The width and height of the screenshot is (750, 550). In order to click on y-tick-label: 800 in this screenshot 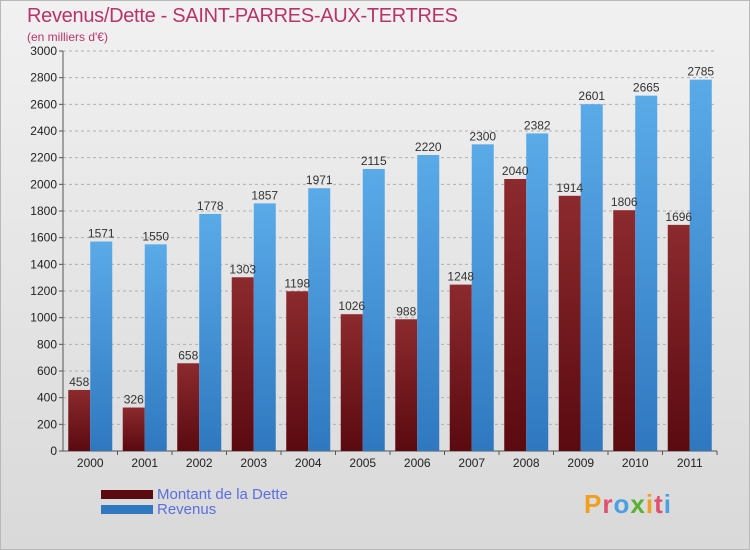, I will do `click(47, 344)`.